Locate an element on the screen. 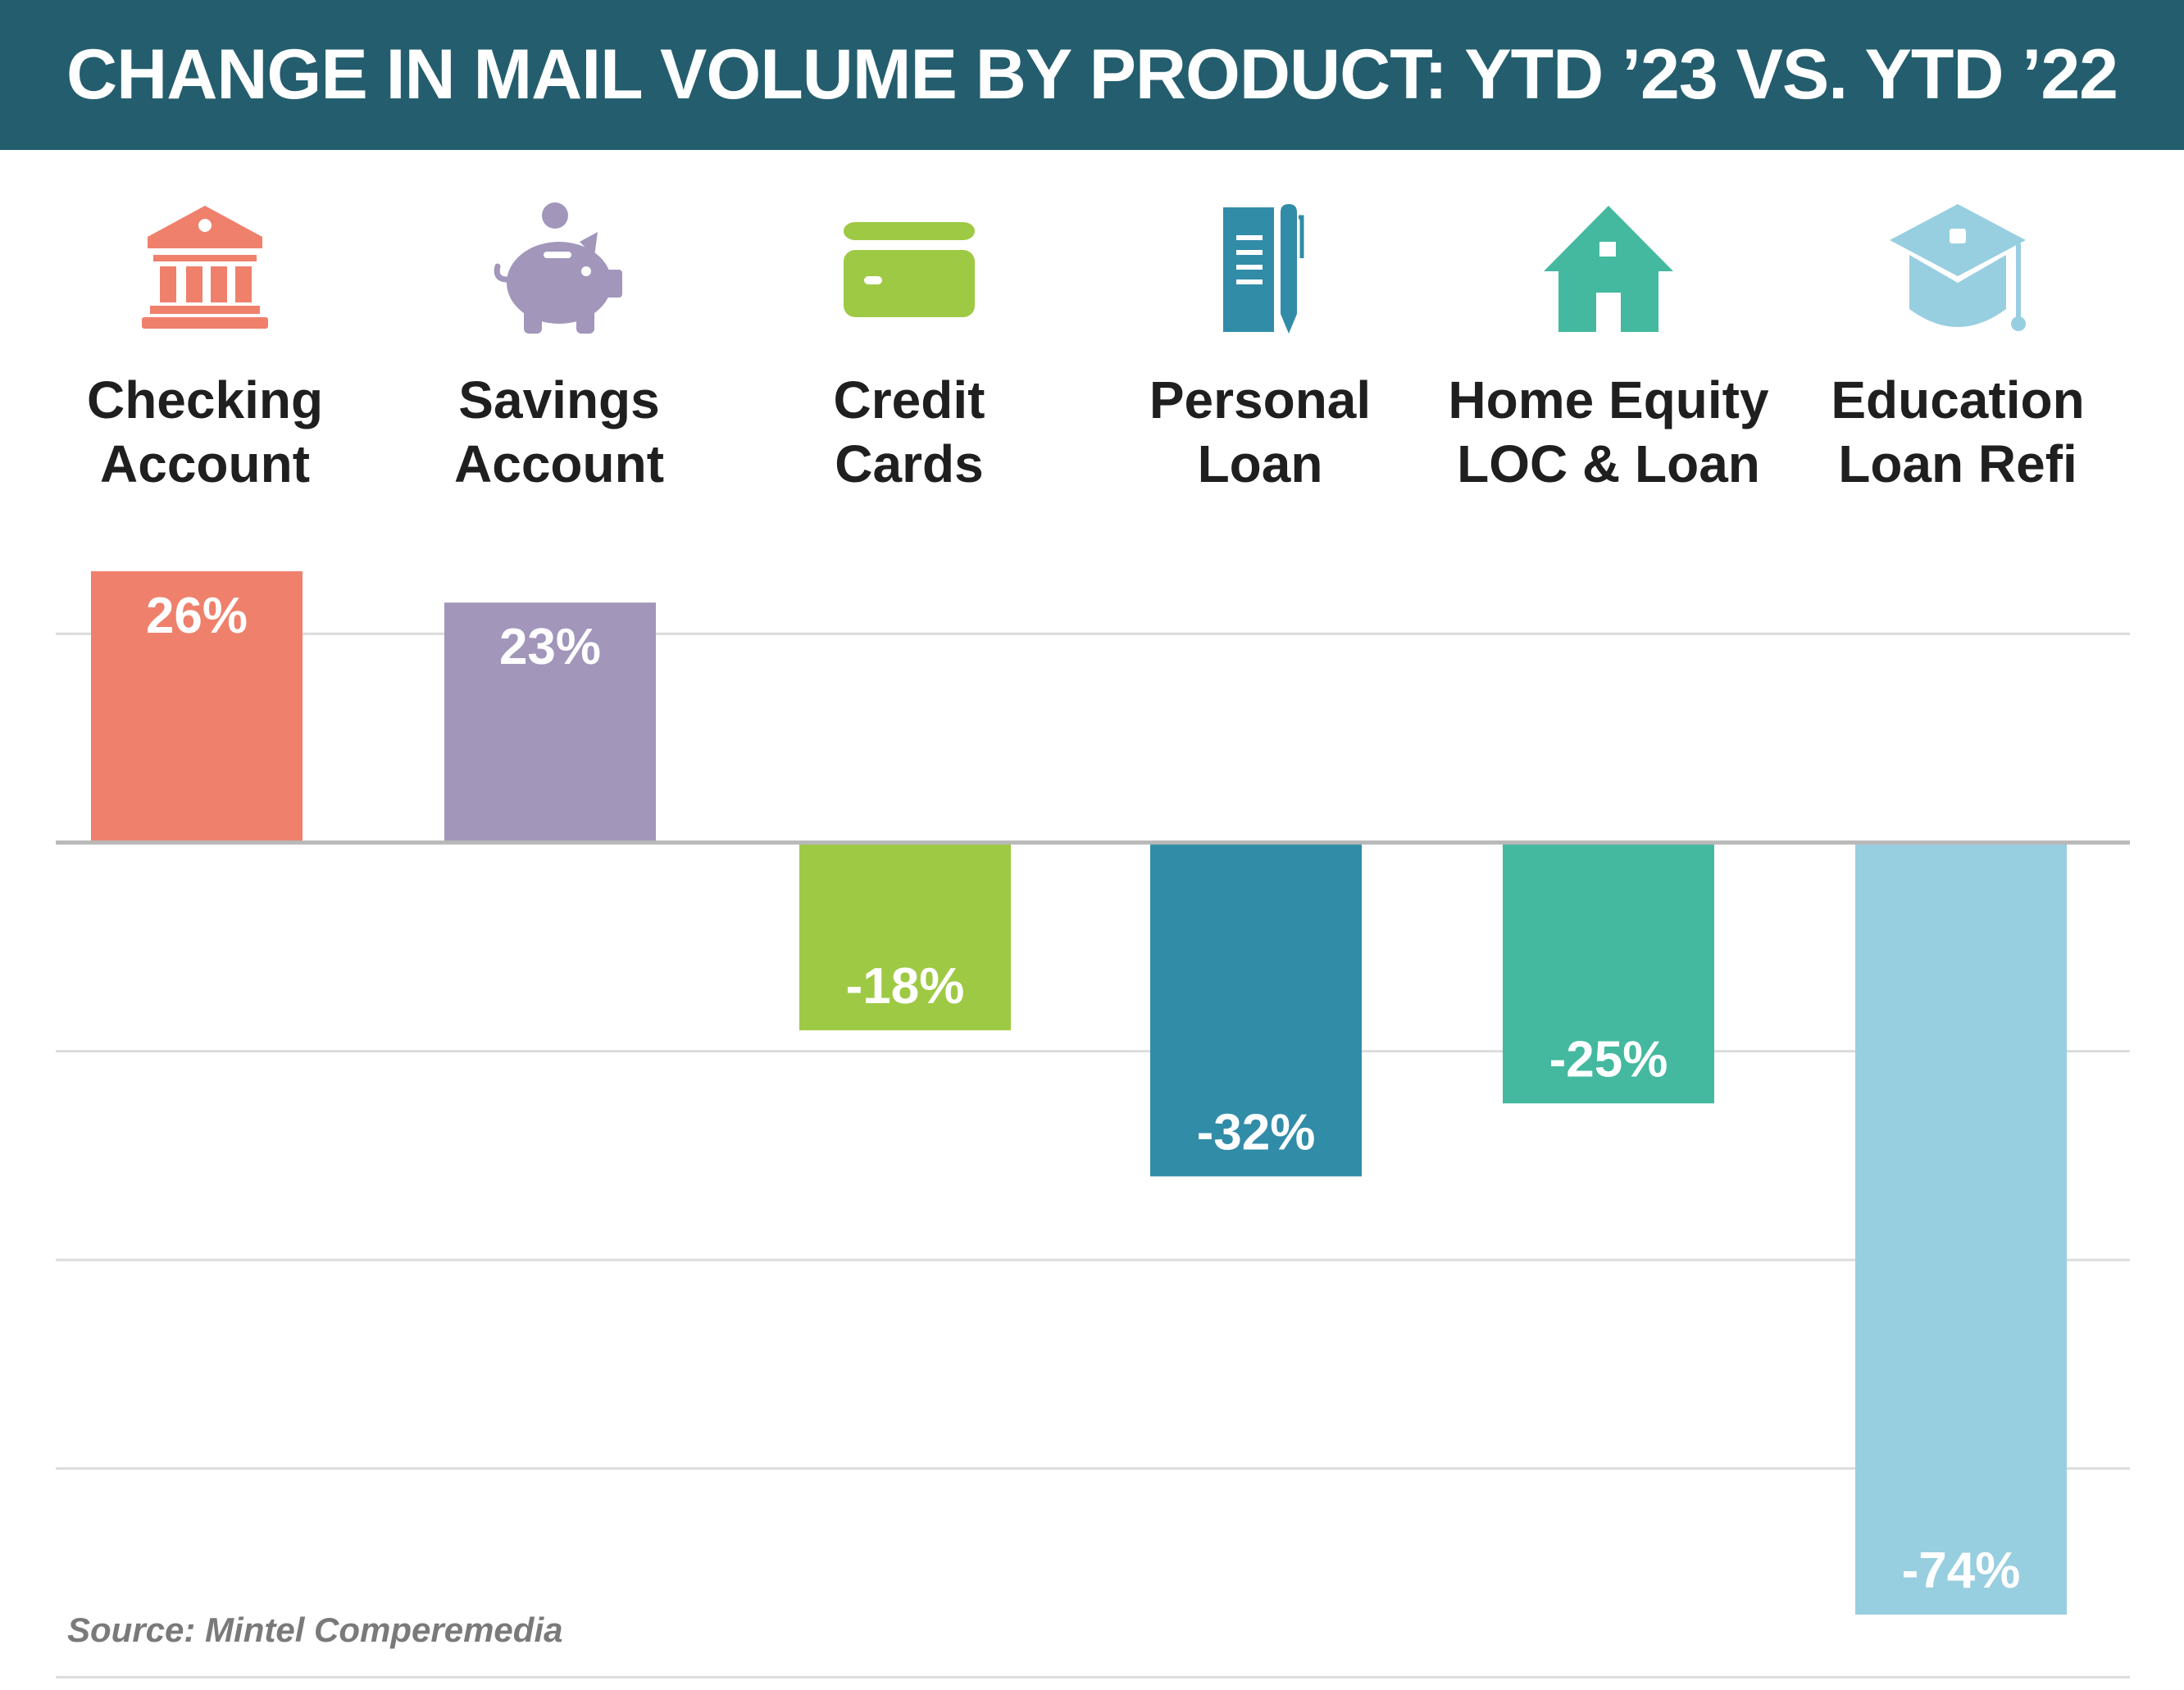  data-label: 26% is located at coordinates (197, 616).